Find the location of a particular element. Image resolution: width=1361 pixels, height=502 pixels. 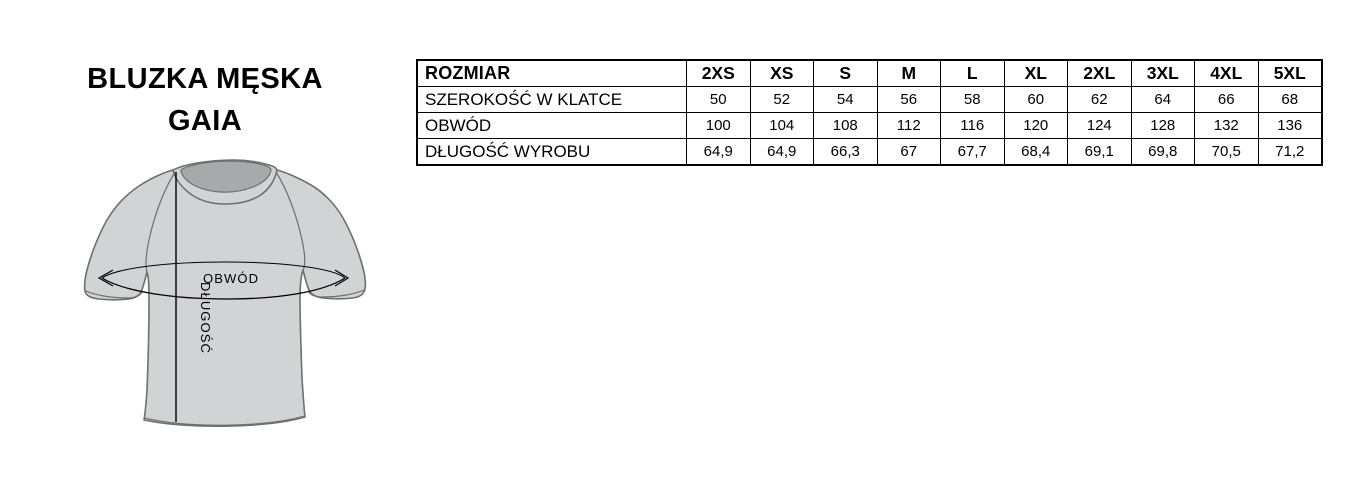

cell-chest-width-s: 54 is located at coordinates (845, 99).